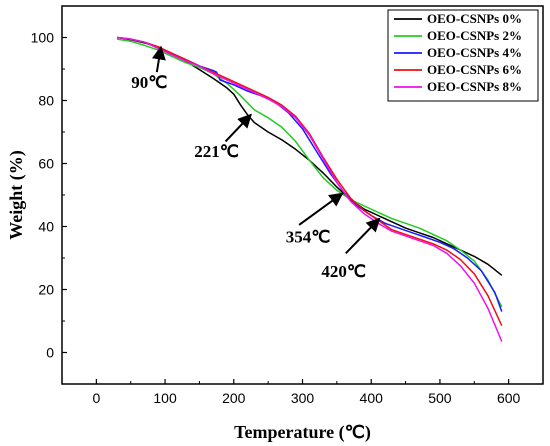 This screenshot has height=446, width=550. What do you see at coordinates (46, 164) in the screenshot?
I see `y-tick-label-3: 60` at bounding box center [46, 164].